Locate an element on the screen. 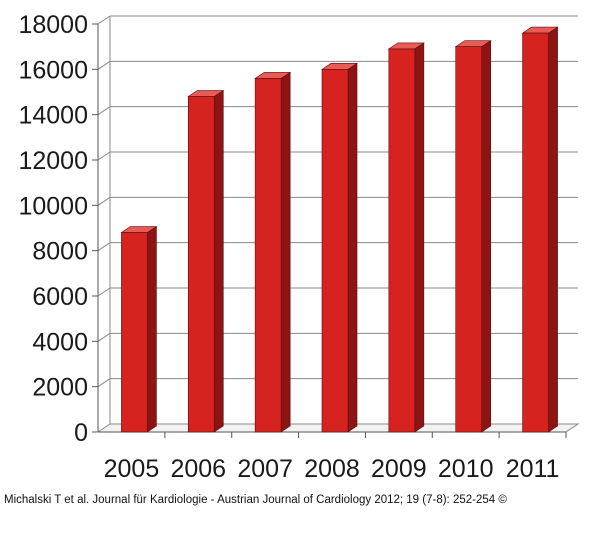 The width and height of the screenshot is (600, 551). y-tick-label: 8000 is located at coordinates (60, 252).